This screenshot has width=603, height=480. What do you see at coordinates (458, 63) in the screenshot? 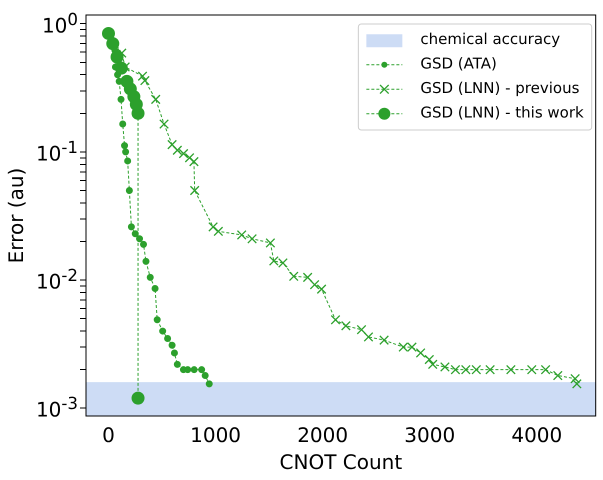
I see `legend-label: GSD (ATA)` at bounding box center [458, 63].